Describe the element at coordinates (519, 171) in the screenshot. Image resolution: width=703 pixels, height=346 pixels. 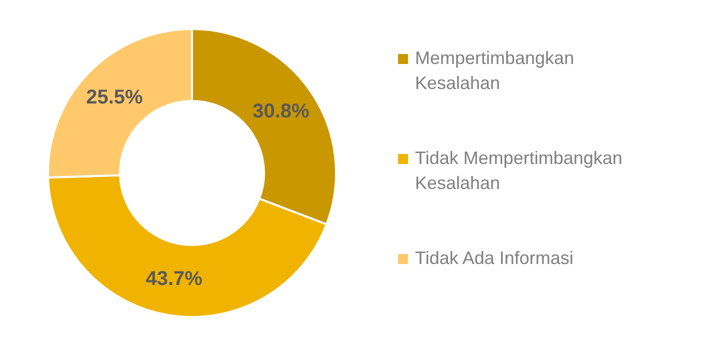
I see `legend-label: Tidak Mempertimbangkan Kesalahan` at that location.